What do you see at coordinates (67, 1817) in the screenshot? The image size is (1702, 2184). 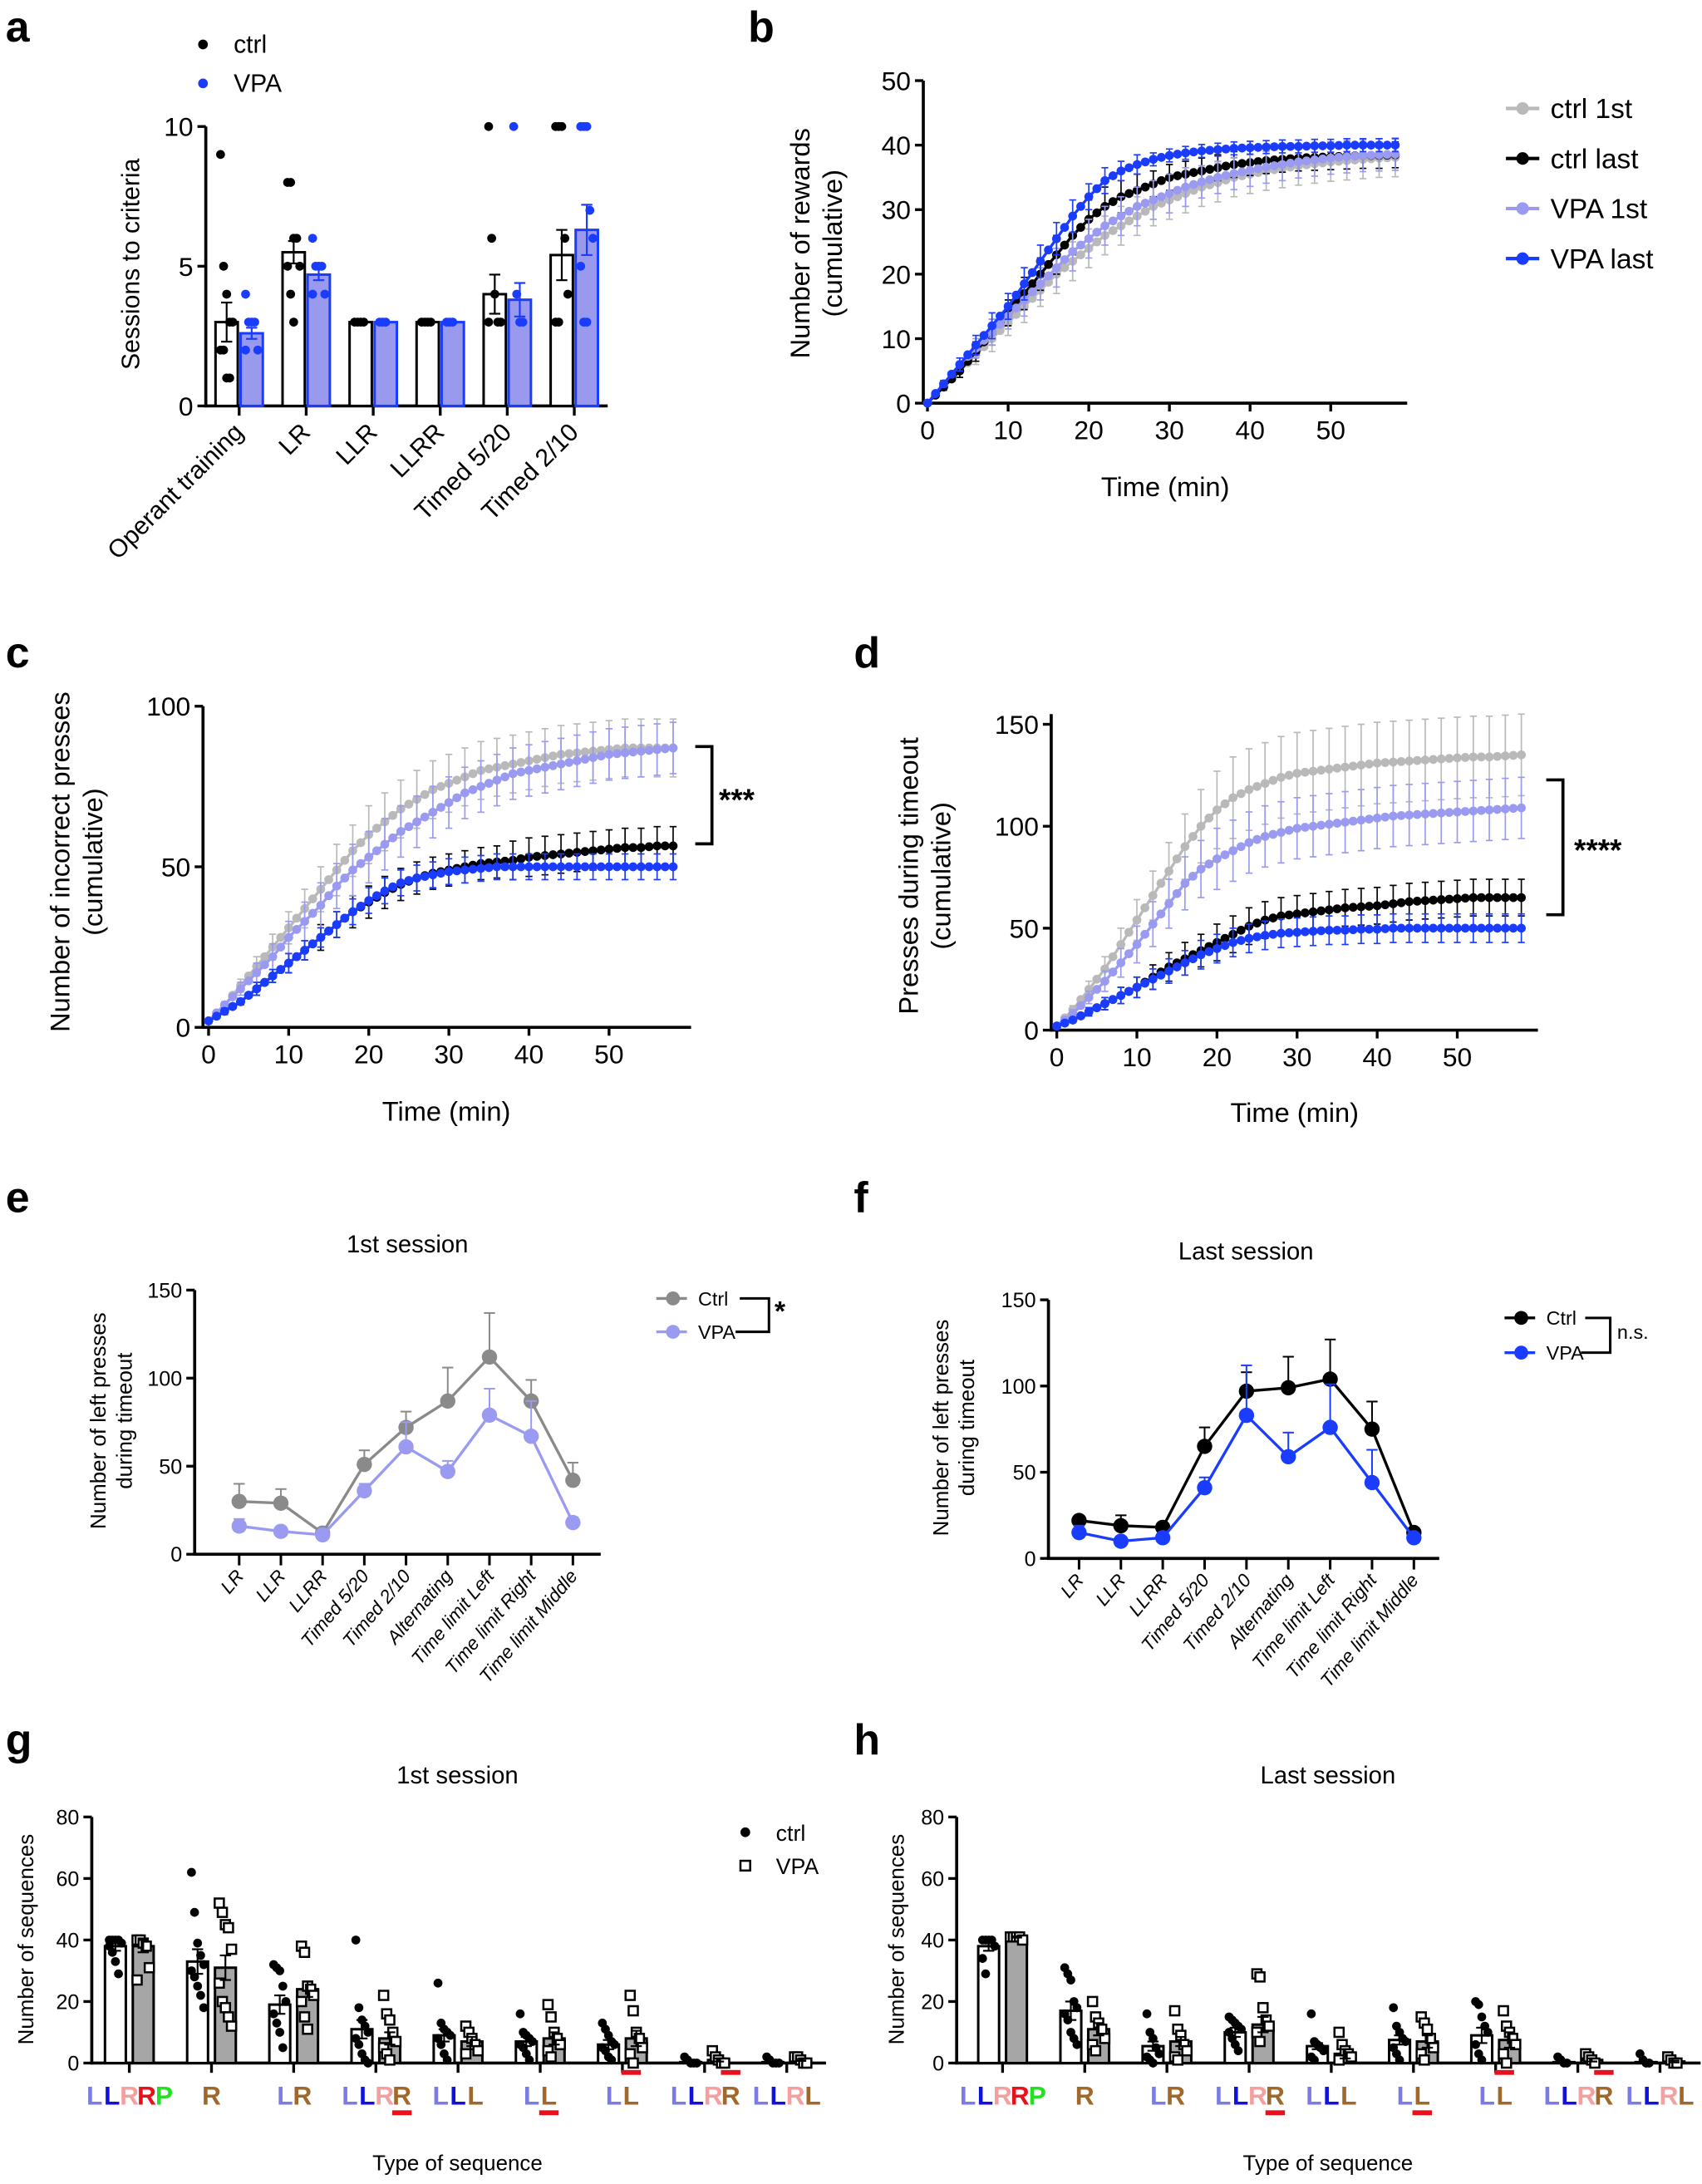 I see `y-tick-label: 80` at bounding box center [67, 1817].